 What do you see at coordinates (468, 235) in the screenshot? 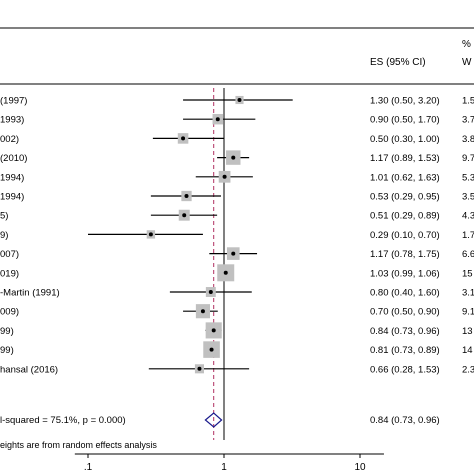
I see `weight-text: 1.7` at bounding box center [468, 235].